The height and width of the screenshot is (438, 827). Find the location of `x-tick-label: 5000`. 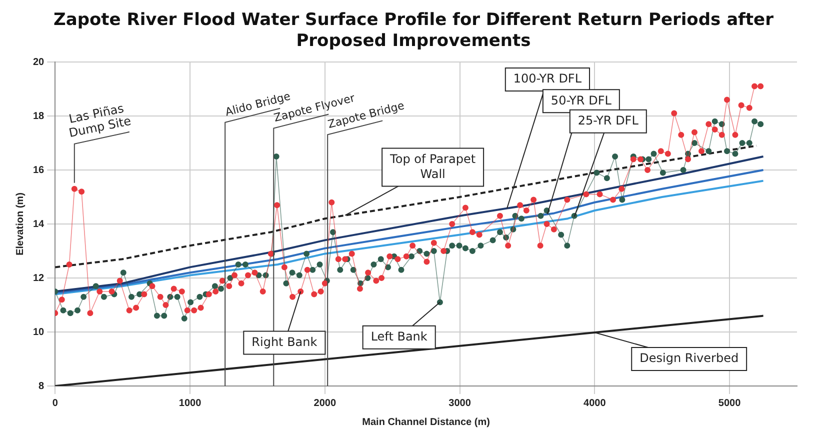

x-tick-label: 5000 is located at coordinates (730, 403).